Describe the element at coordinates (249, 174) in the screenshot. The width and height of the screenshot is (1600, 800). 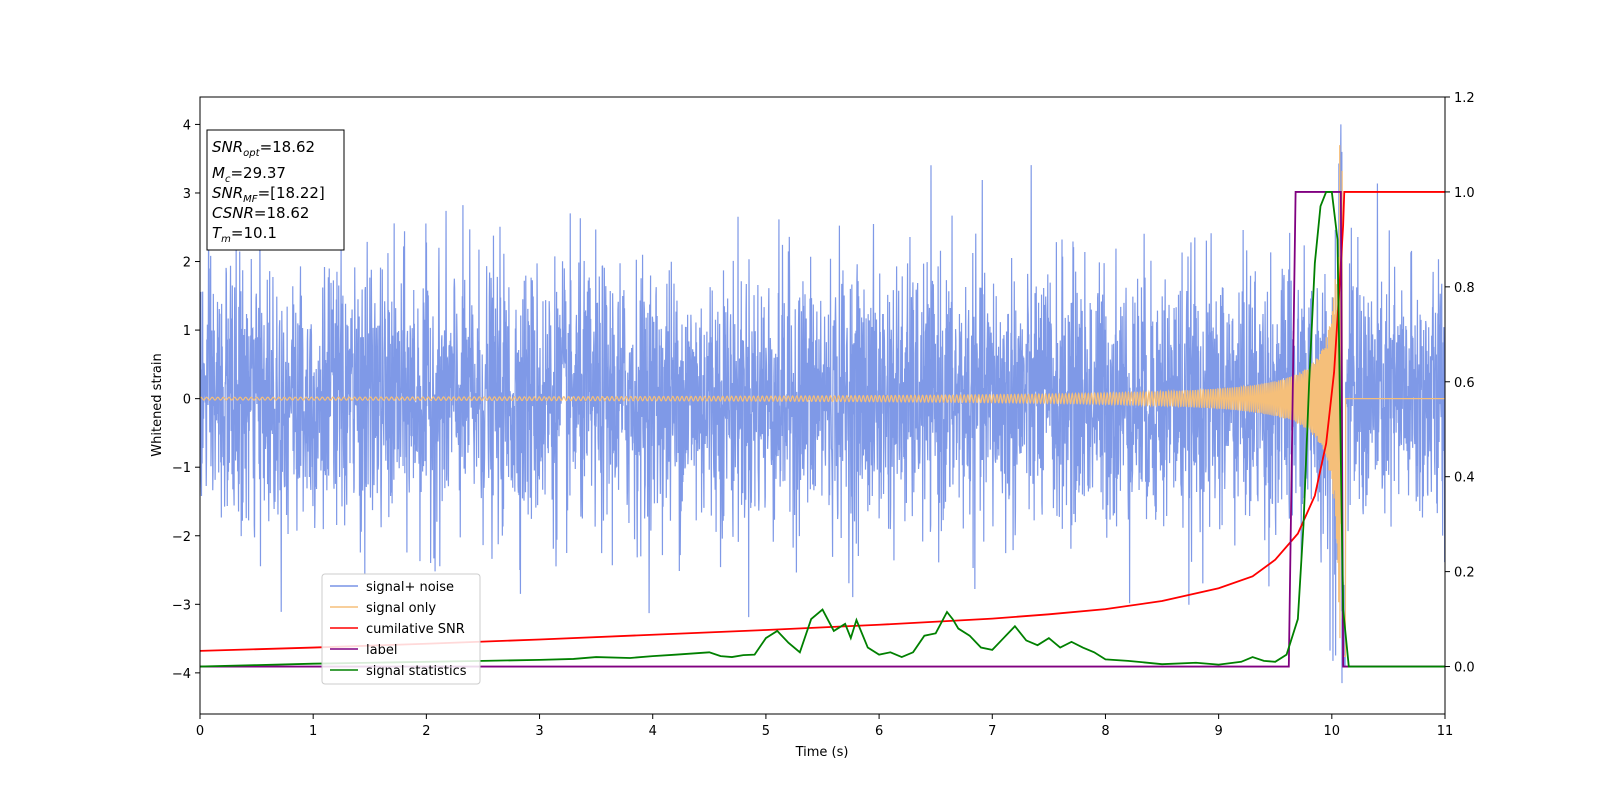
I see `info-mc: Mc=29.37` at that location.